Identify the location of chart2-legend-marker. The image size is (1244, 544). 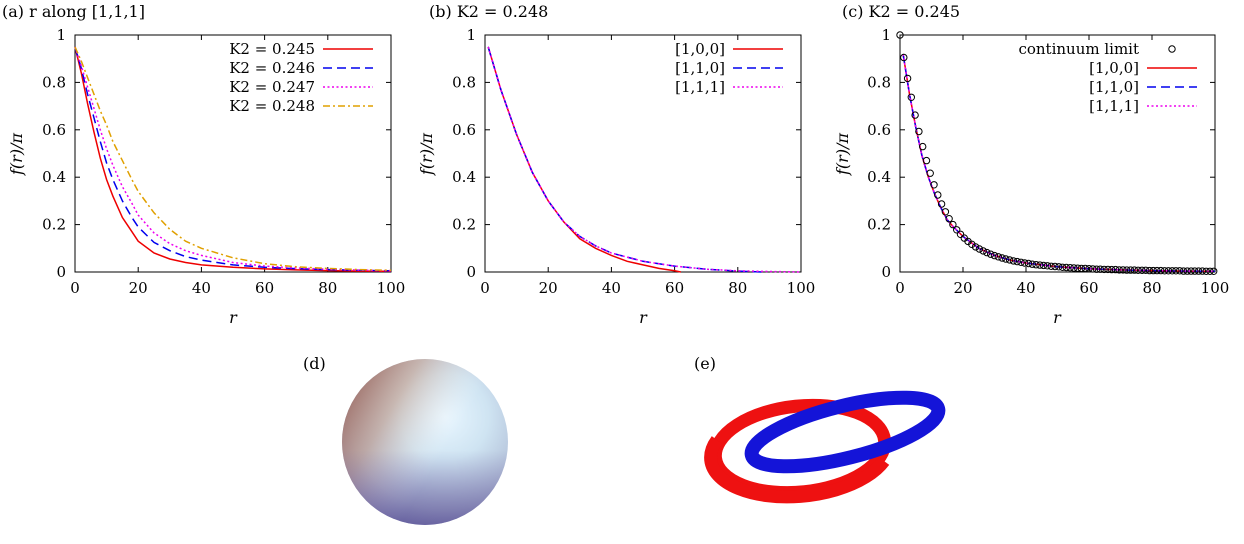
(1172, 49).